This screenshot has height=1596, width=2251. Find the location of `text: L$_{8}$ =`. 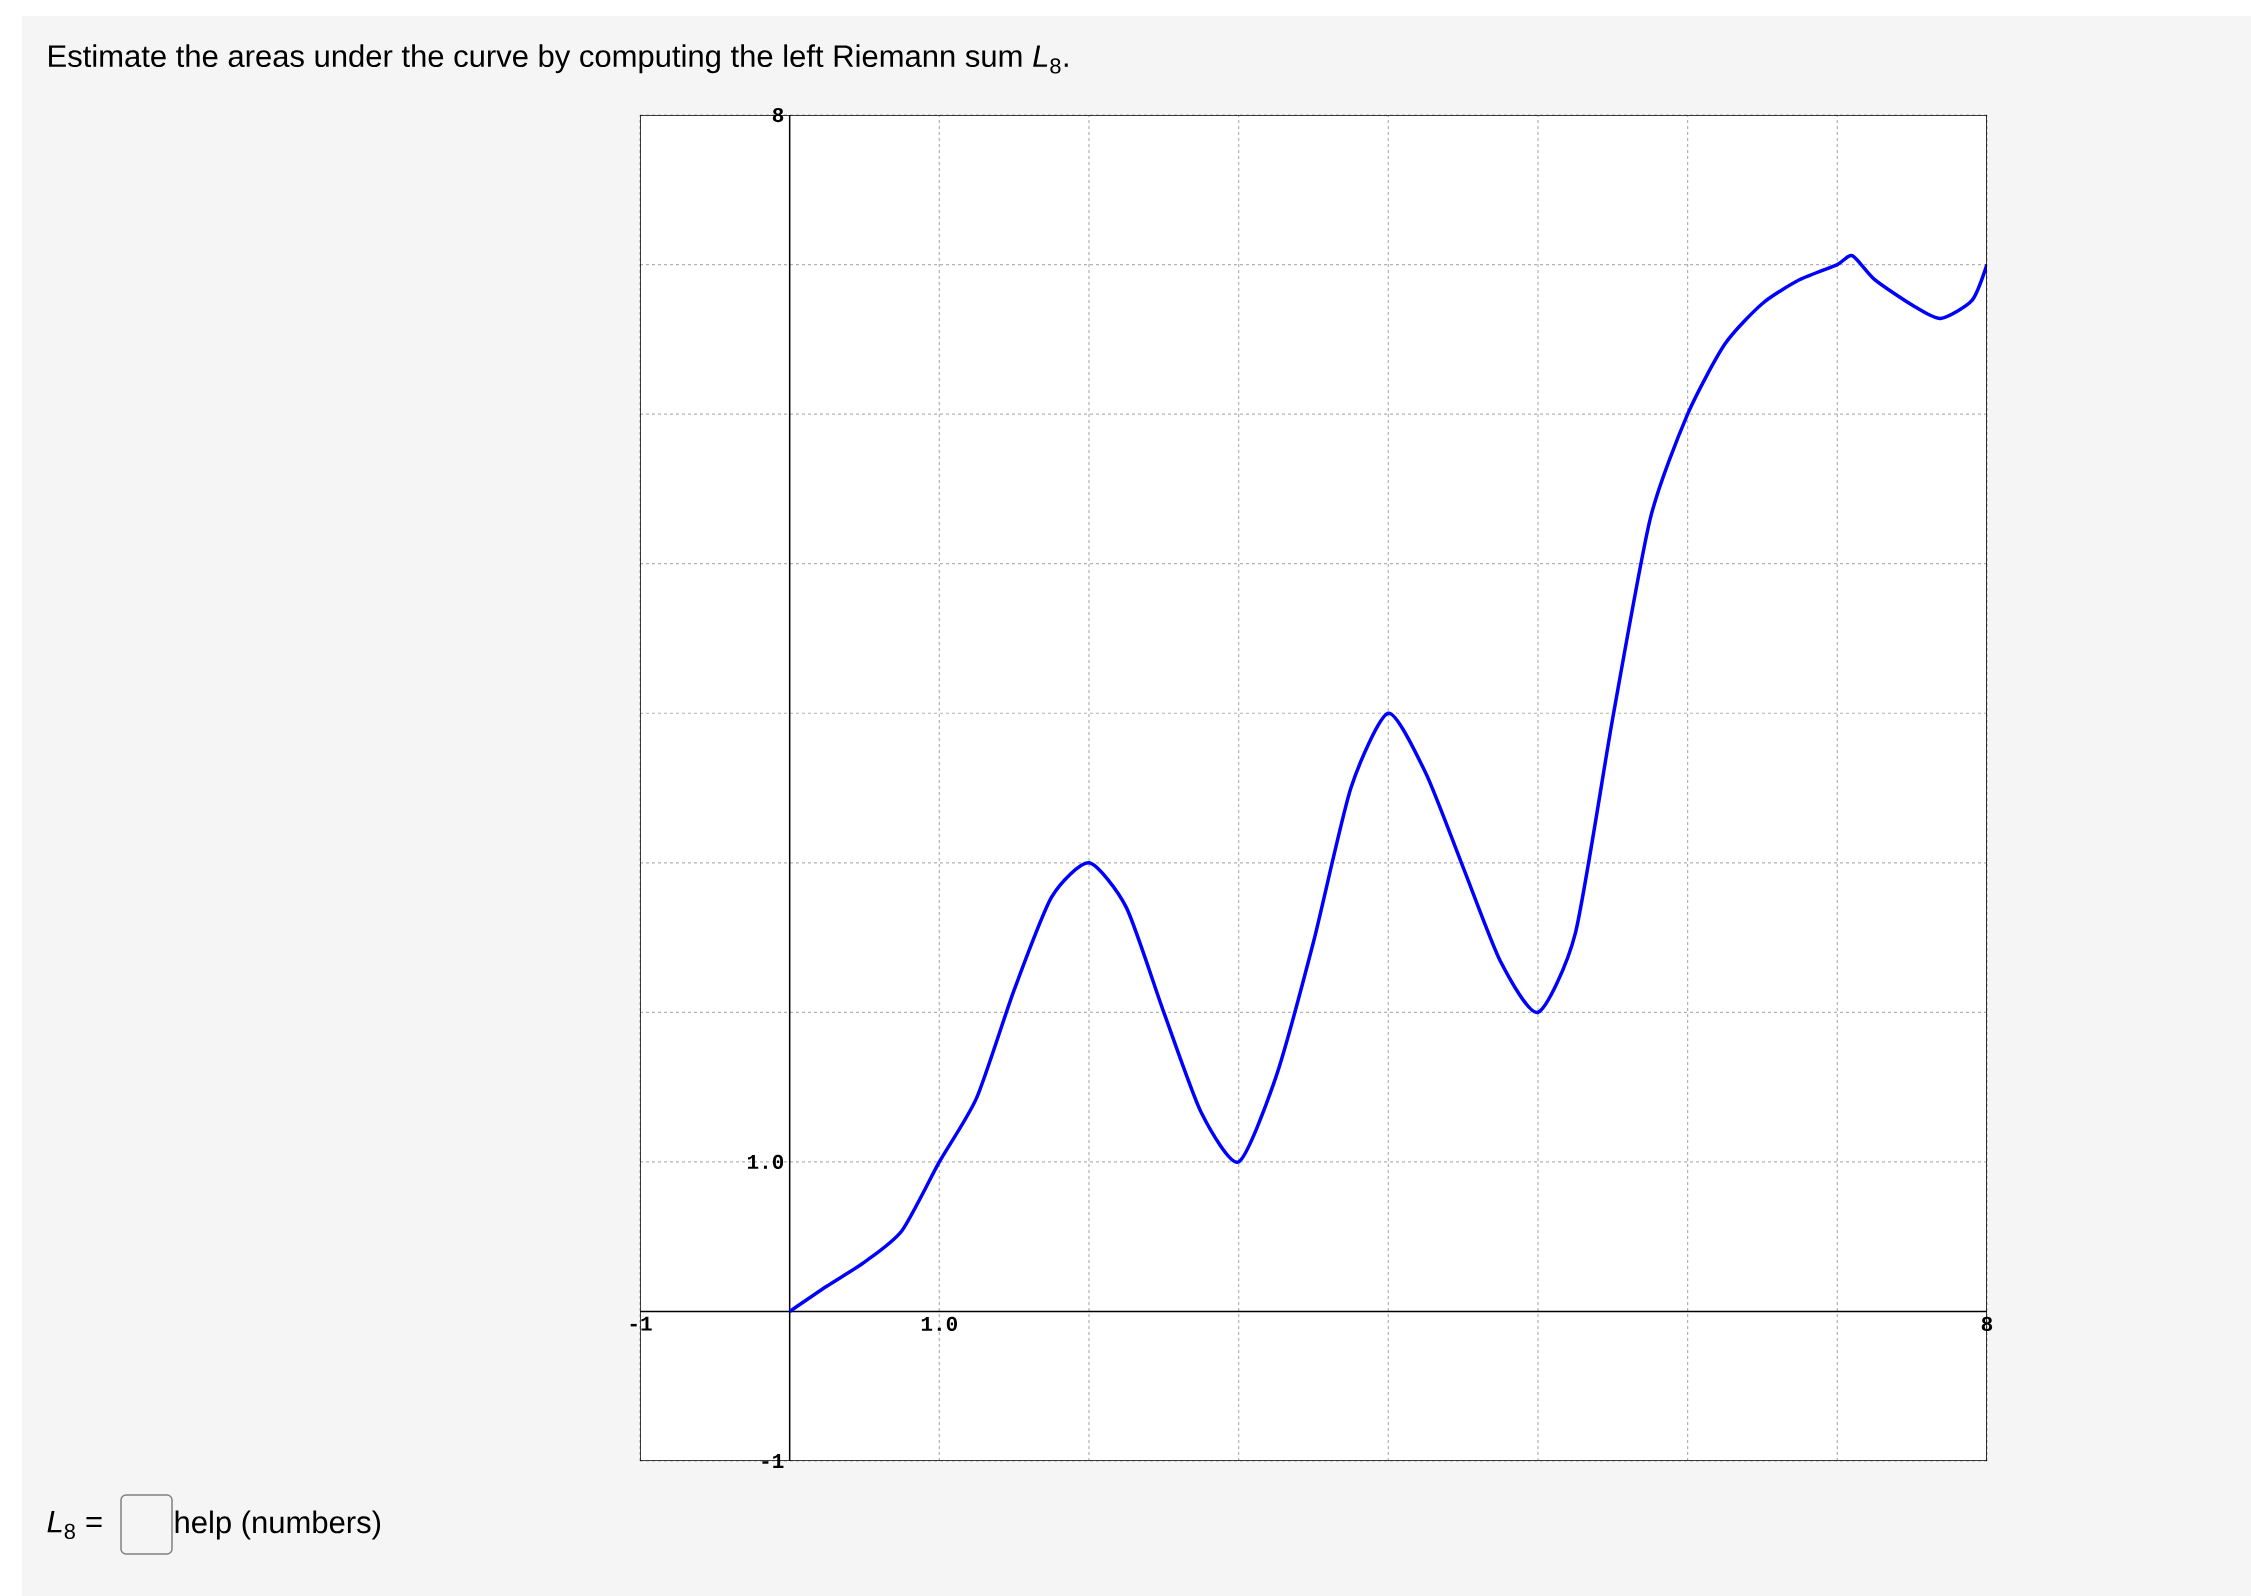

text: L$_{8}$ = is located at coordinates (74, 1525).